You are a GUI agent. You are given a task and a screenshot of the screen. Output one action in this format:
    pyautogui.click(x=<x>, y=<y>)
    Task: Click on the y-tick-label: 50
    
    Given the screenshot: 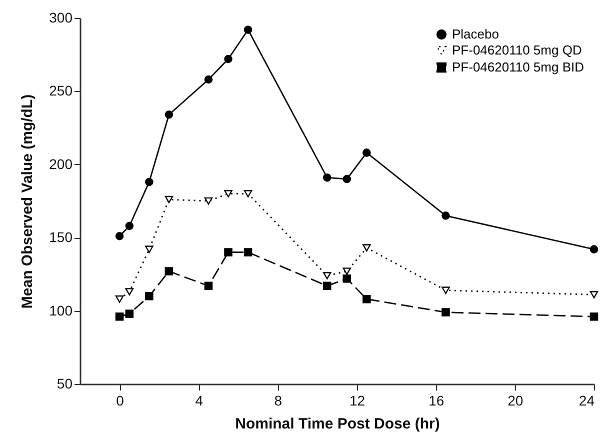 What is the action you would take?
    pyautogui.click(x=64, y=384)
    